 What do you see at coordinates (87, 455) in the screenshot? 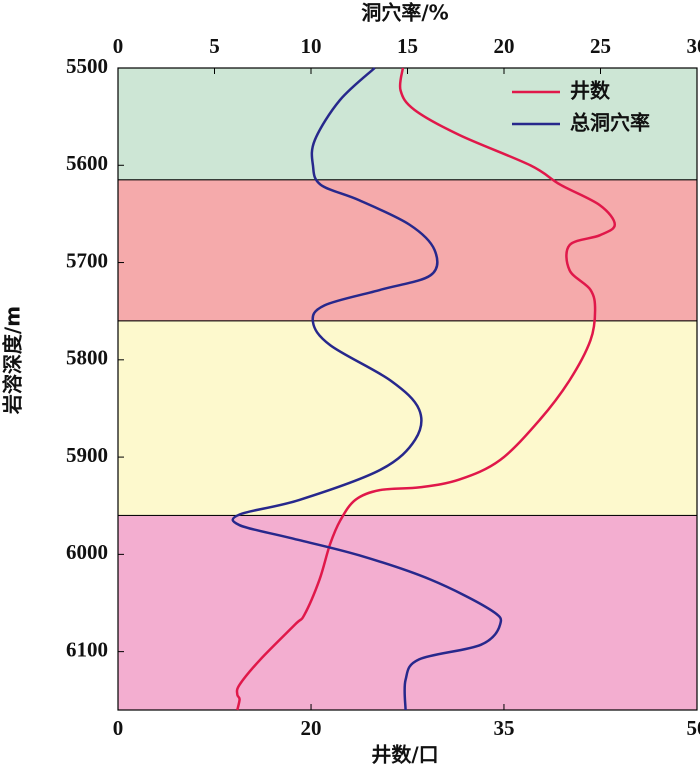
I see `y-tick-label: 5900` at bounding box center [87, 455].